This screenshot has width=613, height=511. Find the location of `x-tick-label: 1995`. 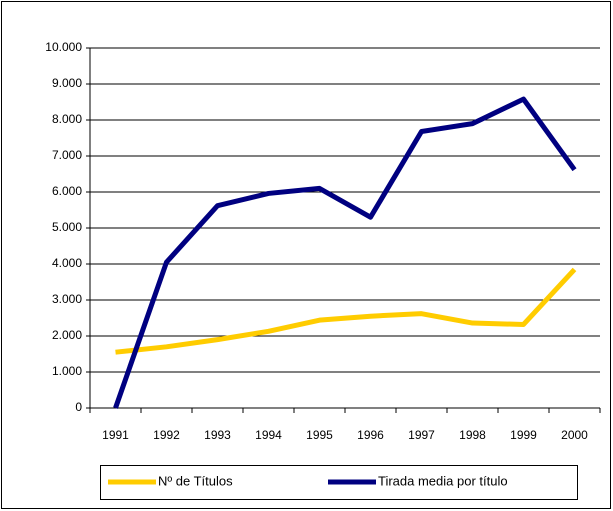

x-tick-label: 1995 is located at coordinates (319, 435).